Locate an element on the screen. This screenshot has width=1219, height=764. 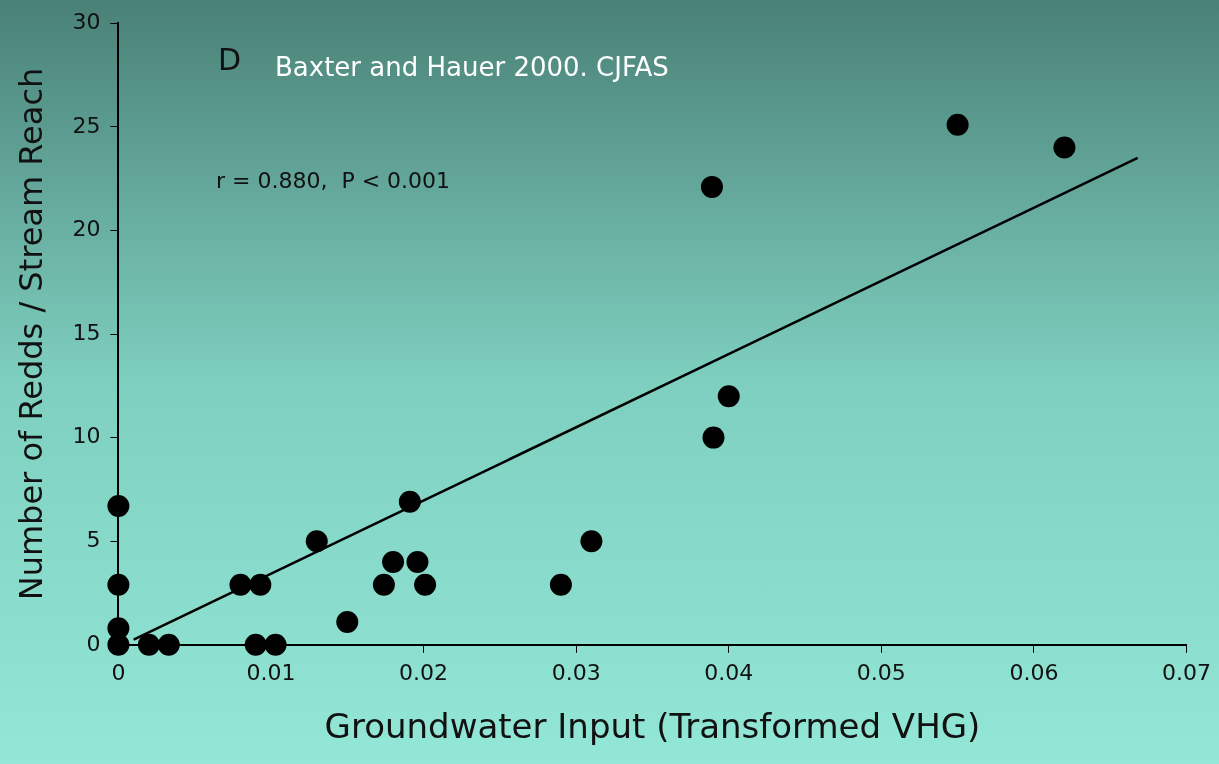
x-tick-label: 0.01 is located at coordinates (271, 672).